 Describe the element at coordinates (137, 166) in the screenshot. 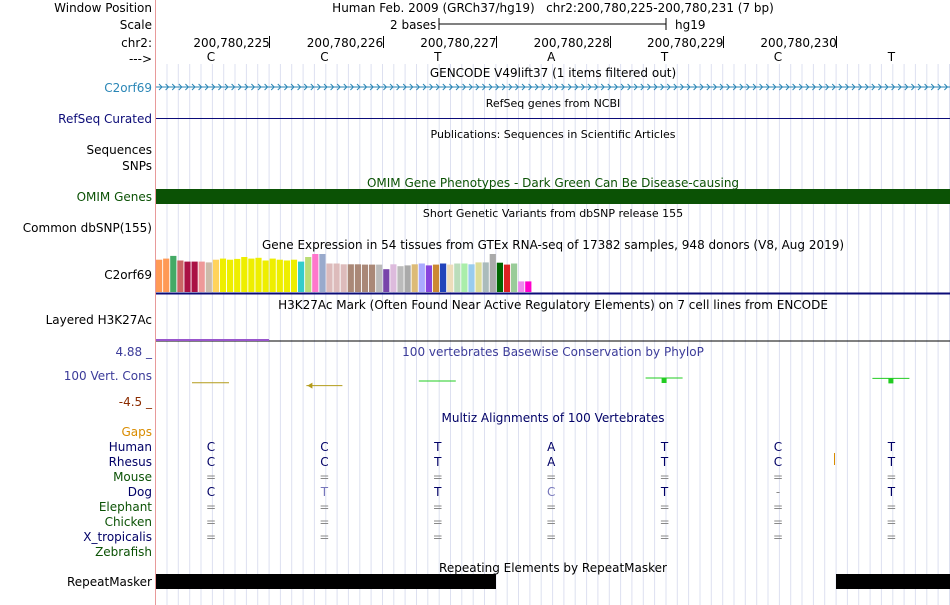

I see `snps-label: SNPs` at that location.